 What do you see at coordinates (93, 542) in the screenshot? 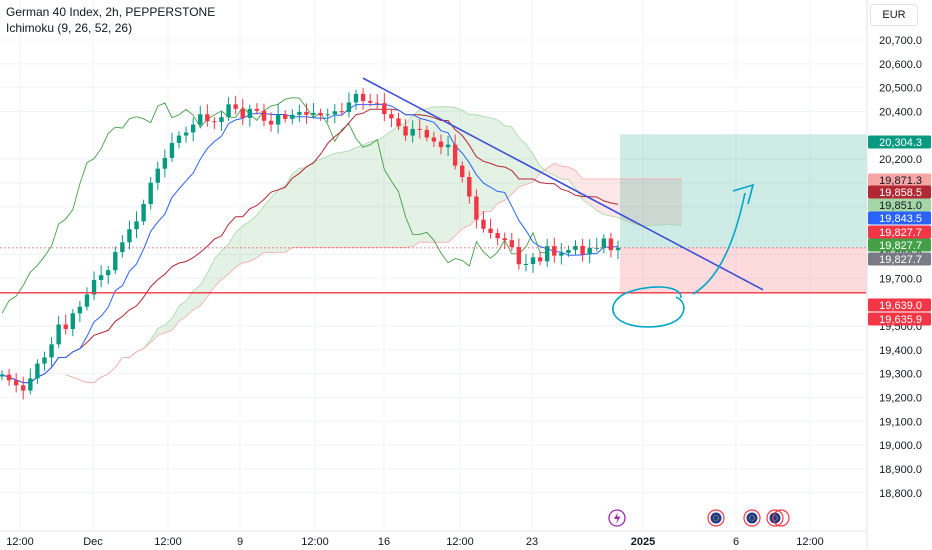
I see `x-tick-label: Dec` at bounding box center [93, 542].